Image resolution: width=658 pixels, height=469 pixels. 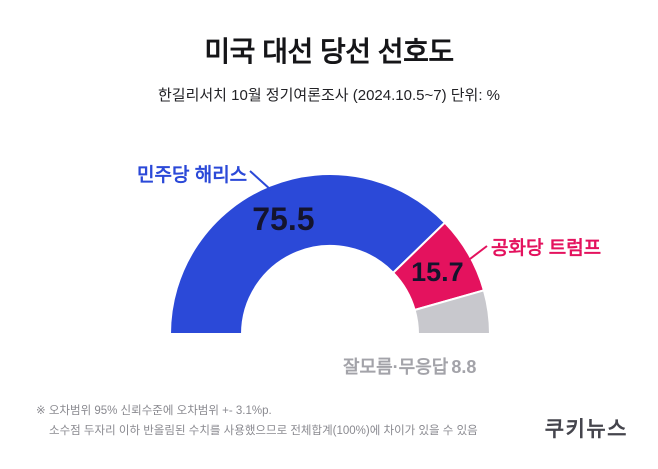 I want to click on callout-unknown-label: 잘모름·무응답, so click(x=396, y=367).